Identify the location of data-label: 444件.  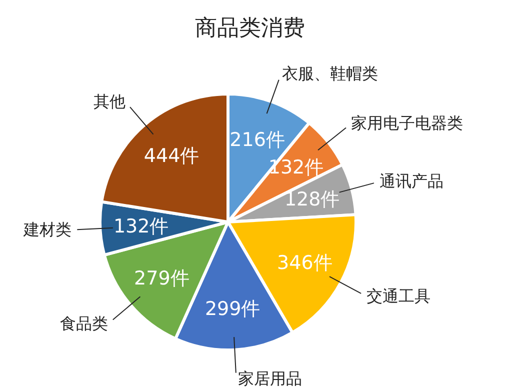
(172, 155).